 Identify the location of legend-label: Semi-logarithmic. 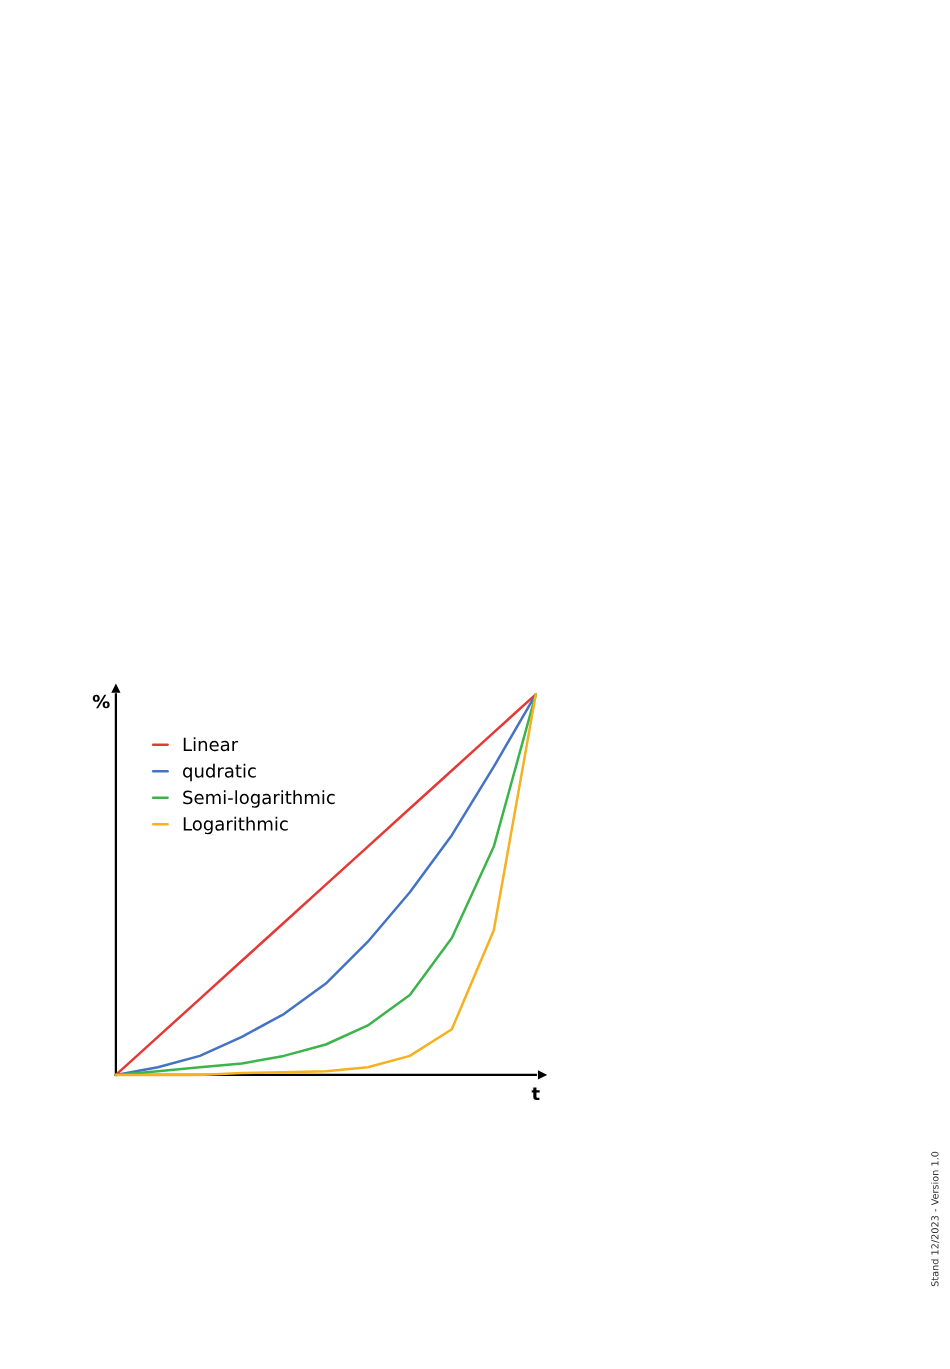
(259, 799).